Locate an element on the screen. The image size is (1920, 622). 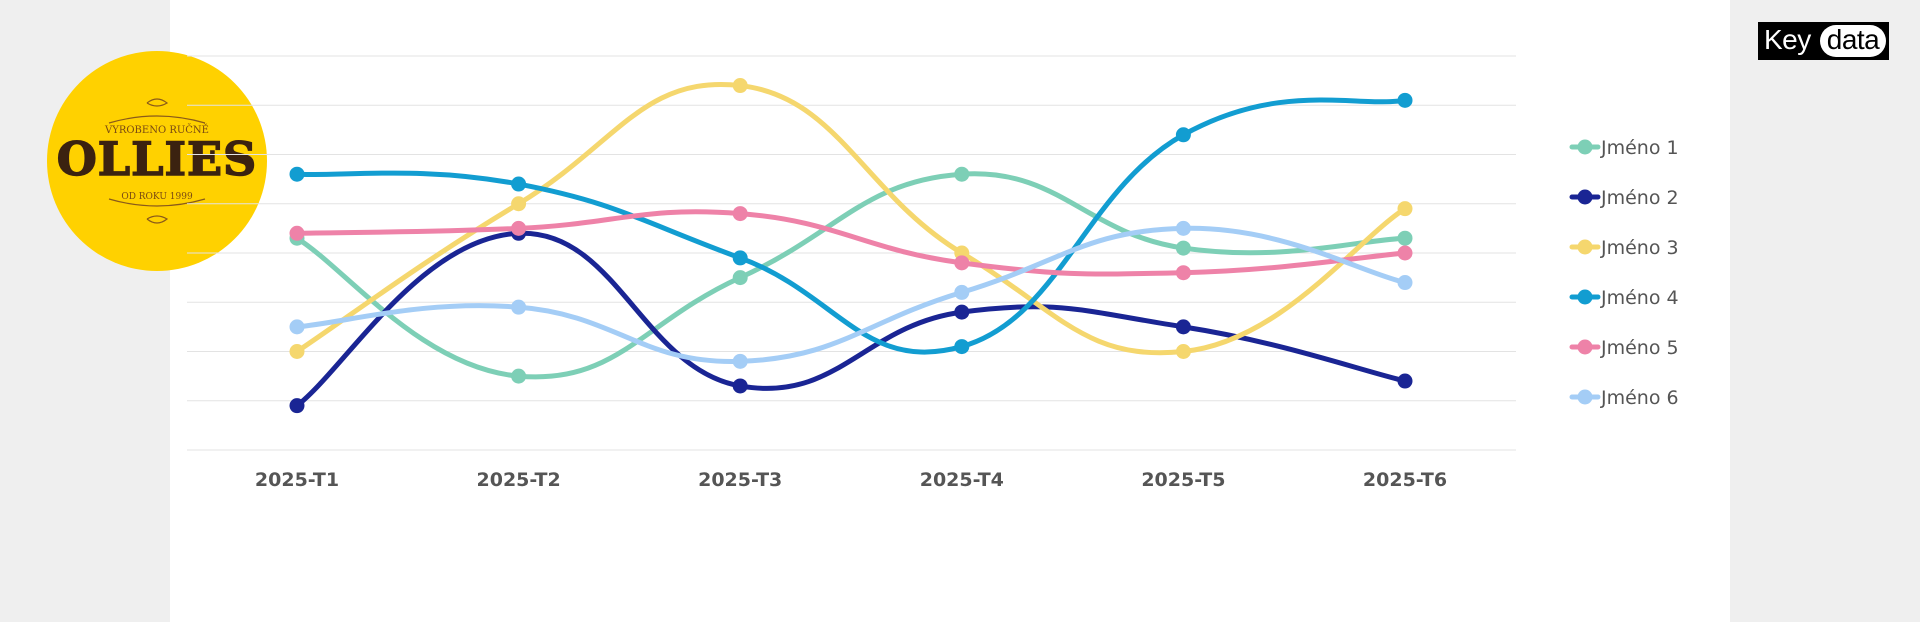
brand-badge-left: Key is located at coordinates (1787, 41).